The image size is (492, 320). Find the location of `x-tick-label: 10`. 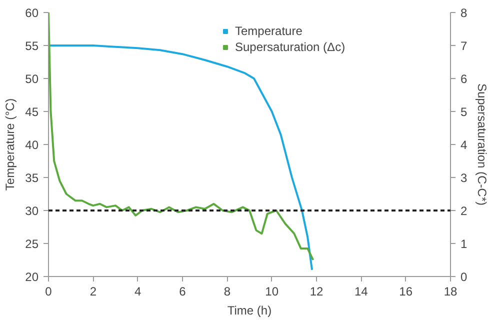

x-tick-label: 10 is located at coordinates (272, 291).